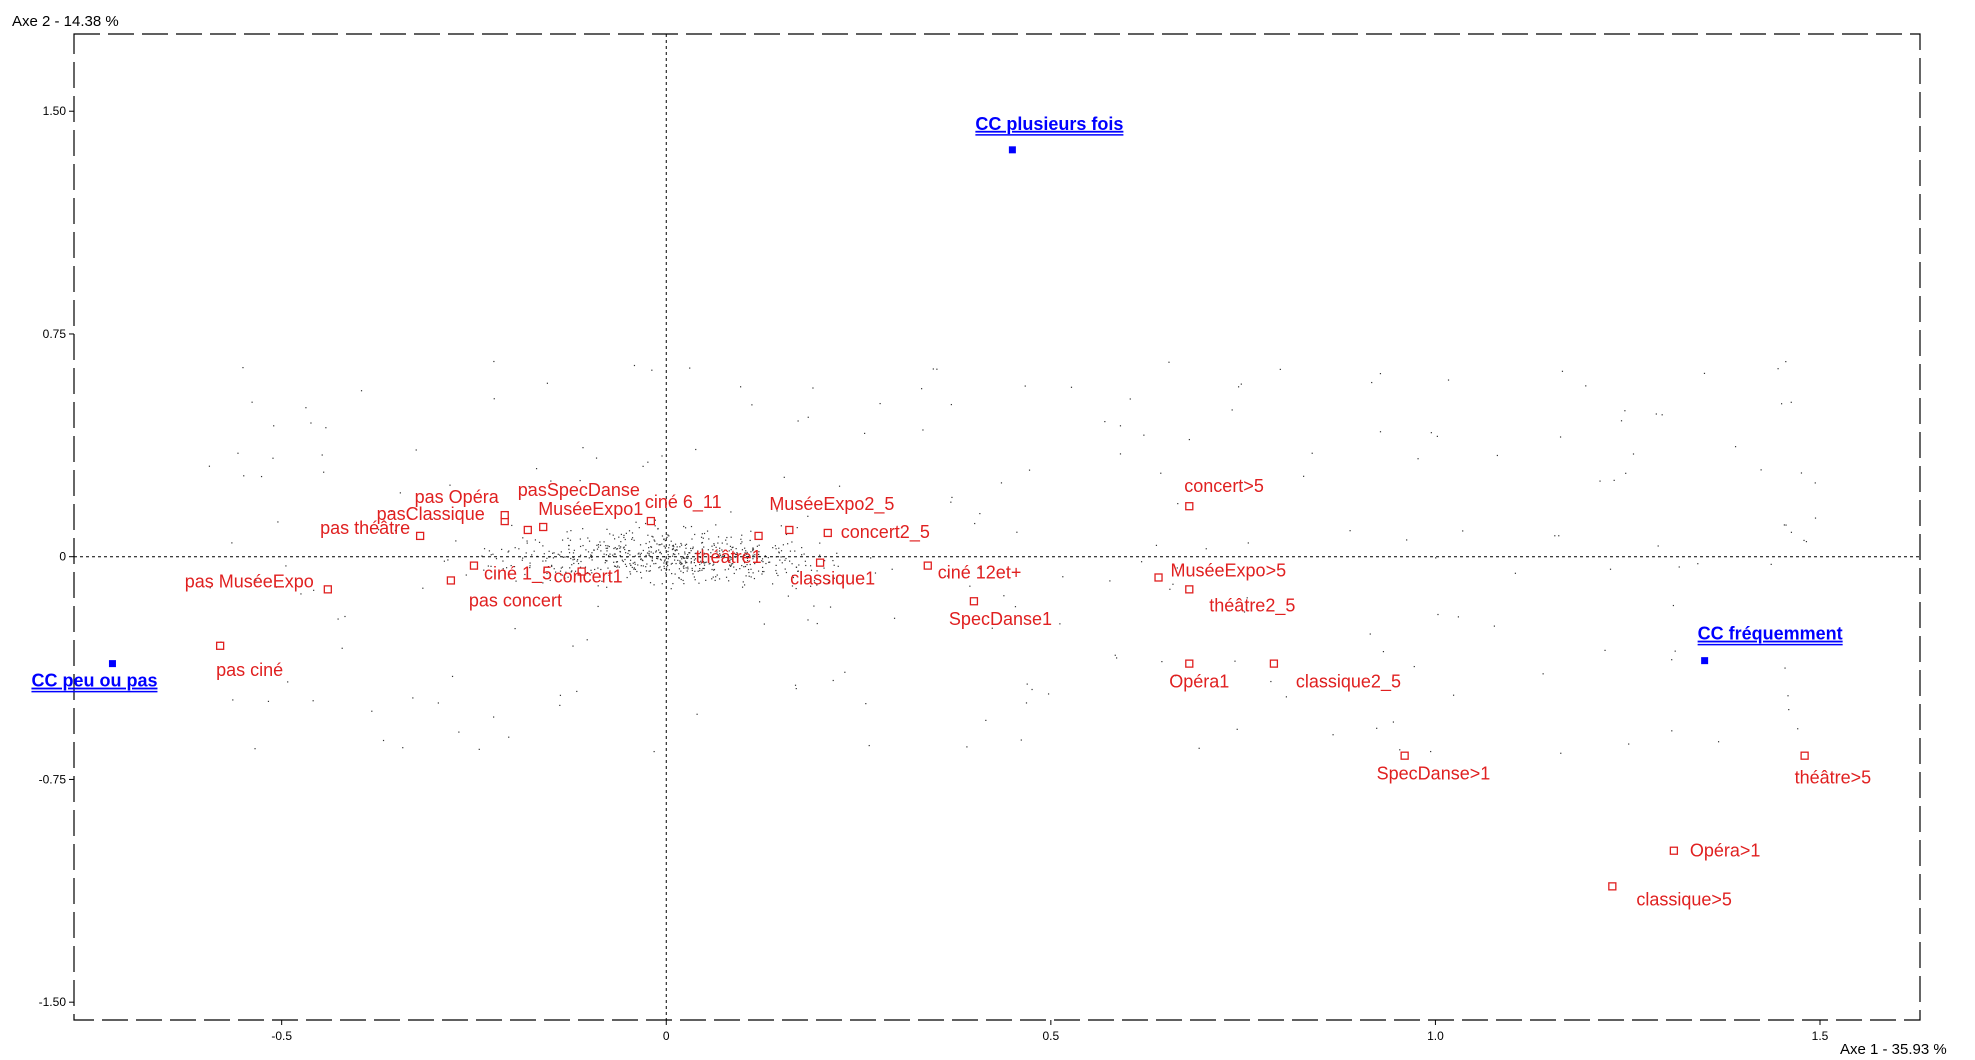 The height and width of the screenshot is (1060, 1975). I want to click on active-category: SpecDanse>1, so click(1433, 767).